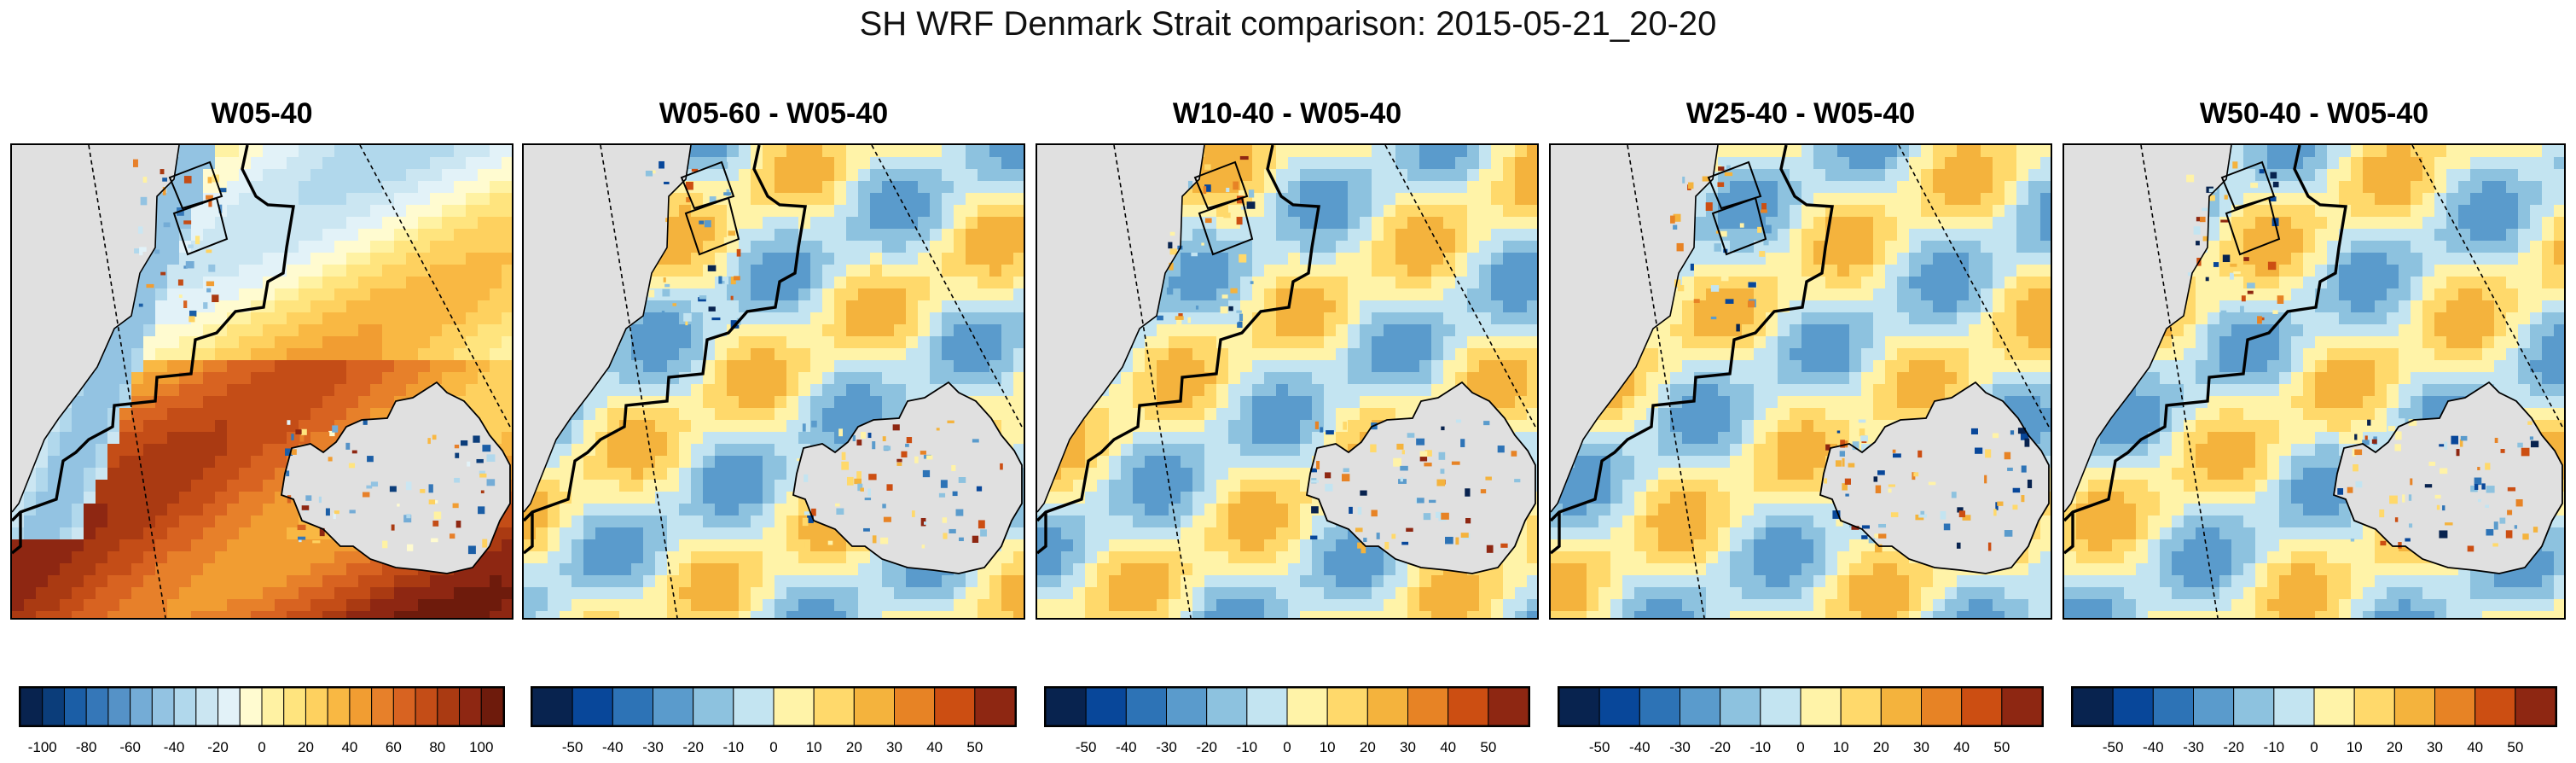  I want to click on colorbar-tick-label: -100, so click(42, 747).